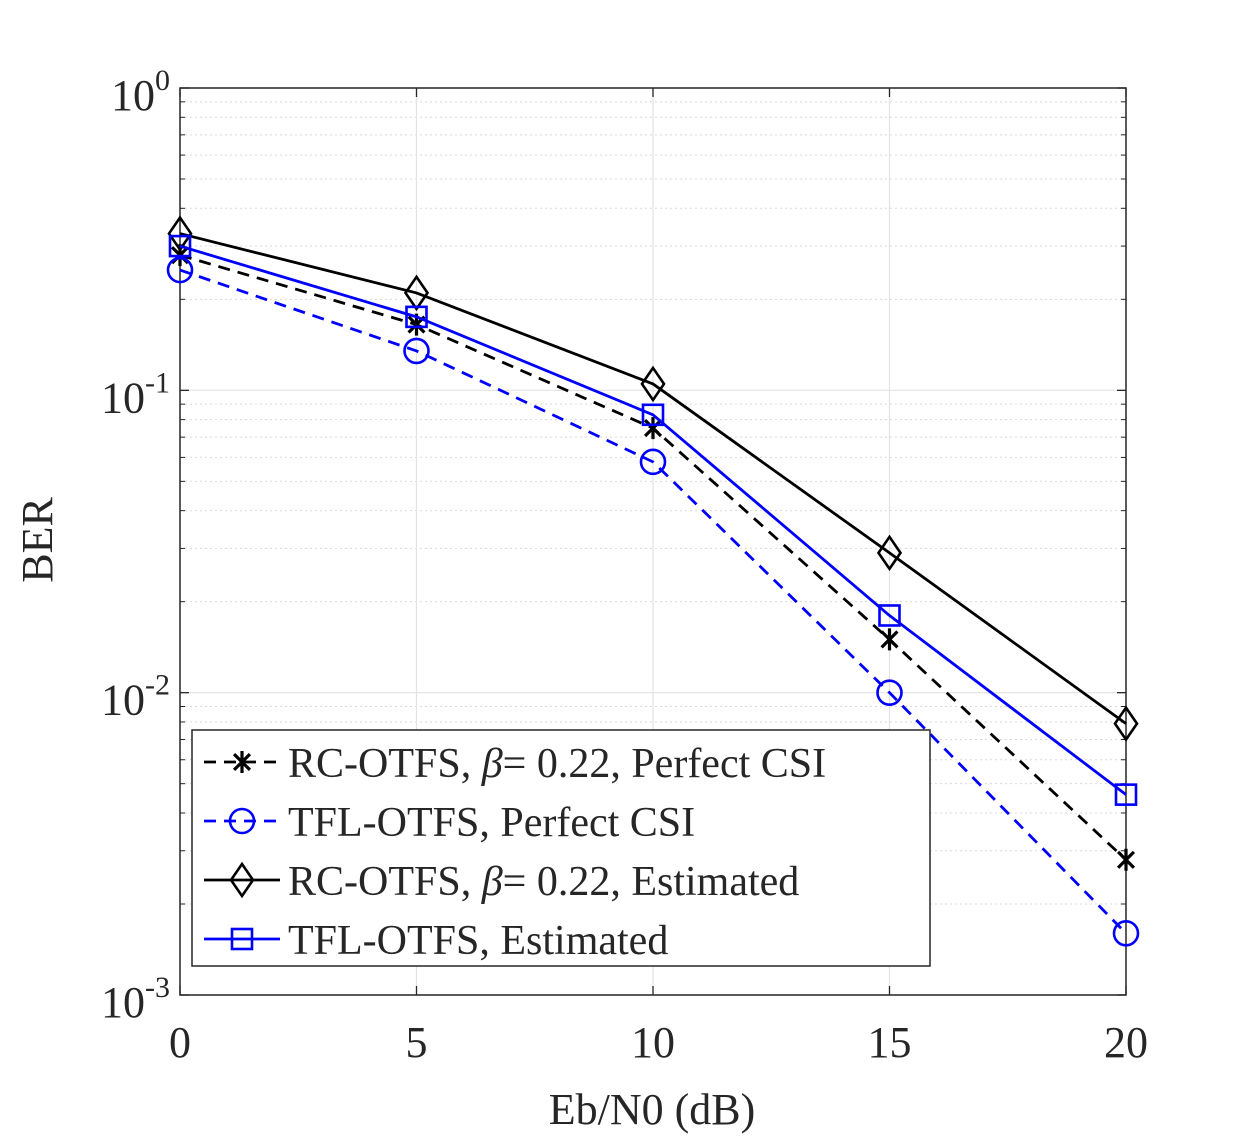 The height and width of the screenshot is (1142, 1246). Describe the element at coordinates (543, 882) in the screenshot. I see `legend-label: RC-OTFS, β= 0.22, Estimated` at that location.